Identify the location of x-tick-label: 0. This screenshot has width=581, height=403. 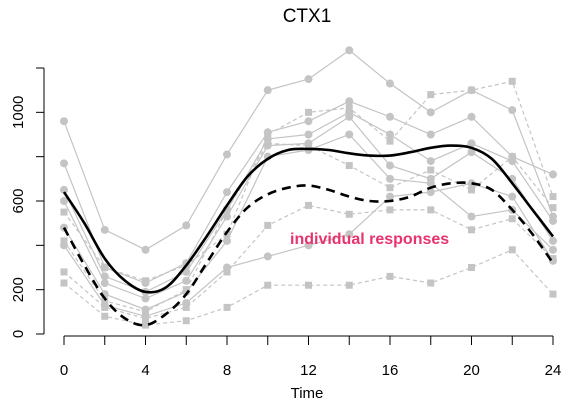
(64, 370).